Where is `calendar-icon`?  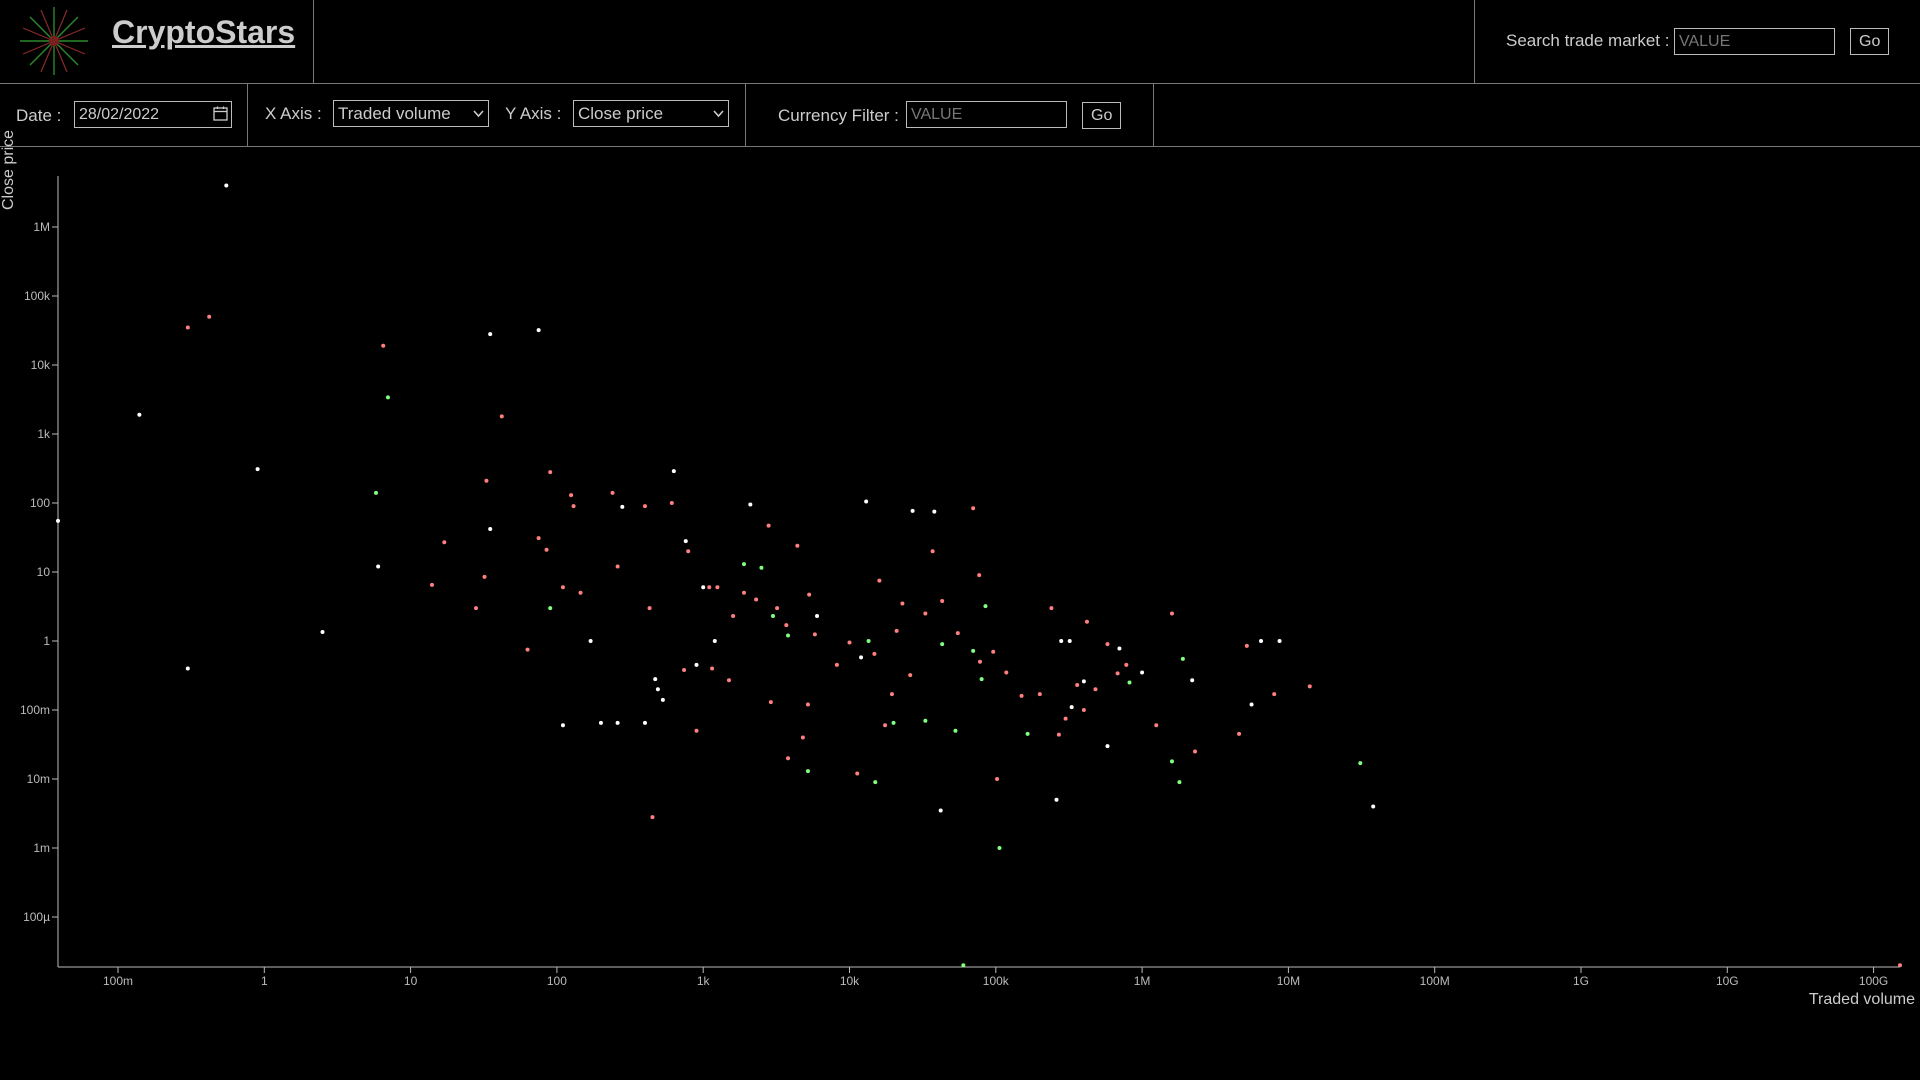
calendar-icon is located at coordinates (220, 113).